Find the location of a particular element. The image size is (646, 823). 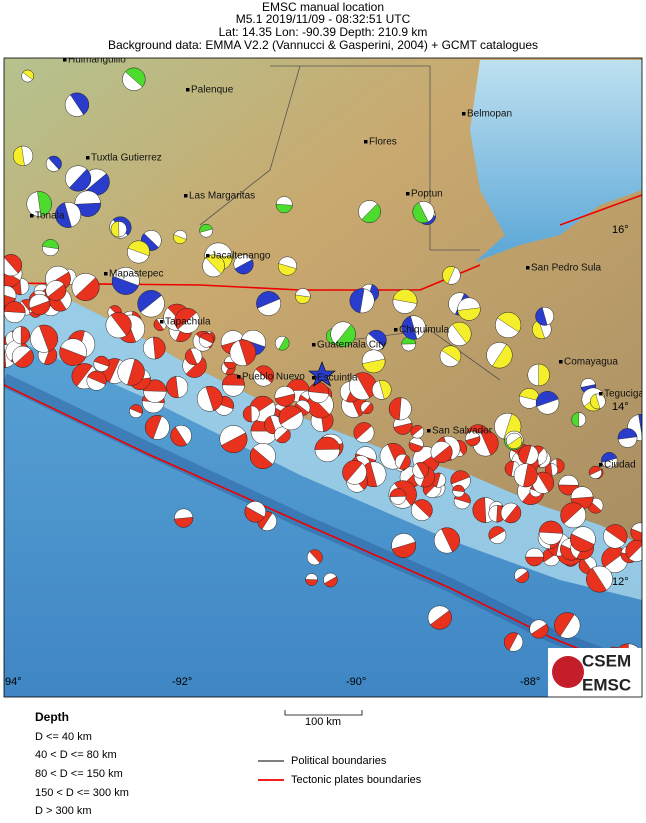

legend-title: Depth is located at coordinates (52, 717).